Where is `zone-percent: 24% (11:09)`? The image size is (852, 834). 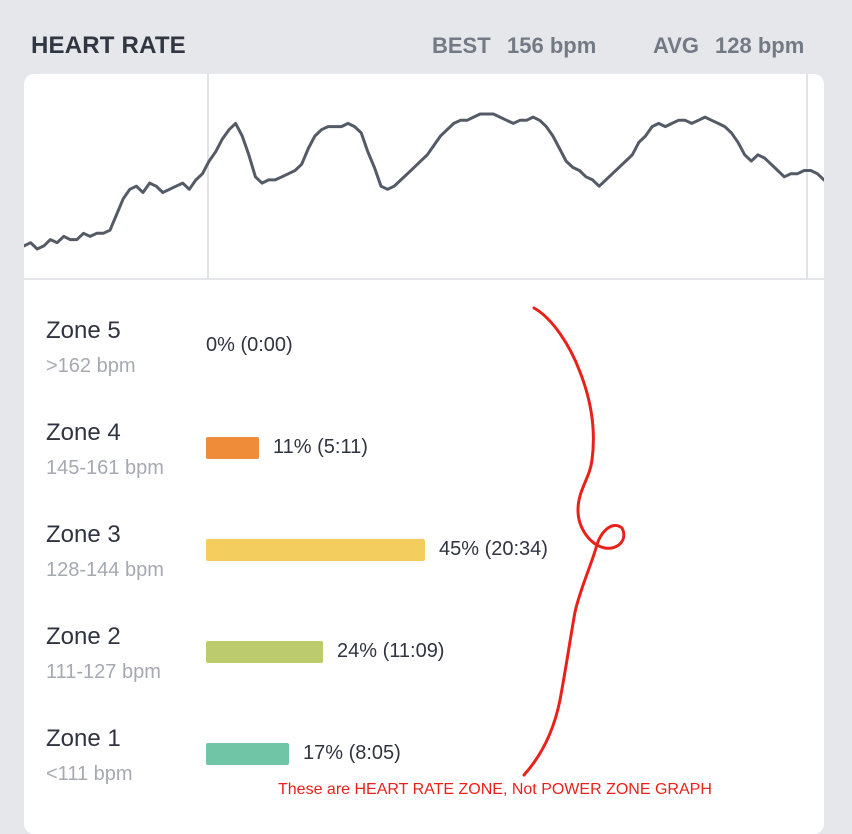
zone-percent: 24% (11:09) is located at coordinates (391, 651).